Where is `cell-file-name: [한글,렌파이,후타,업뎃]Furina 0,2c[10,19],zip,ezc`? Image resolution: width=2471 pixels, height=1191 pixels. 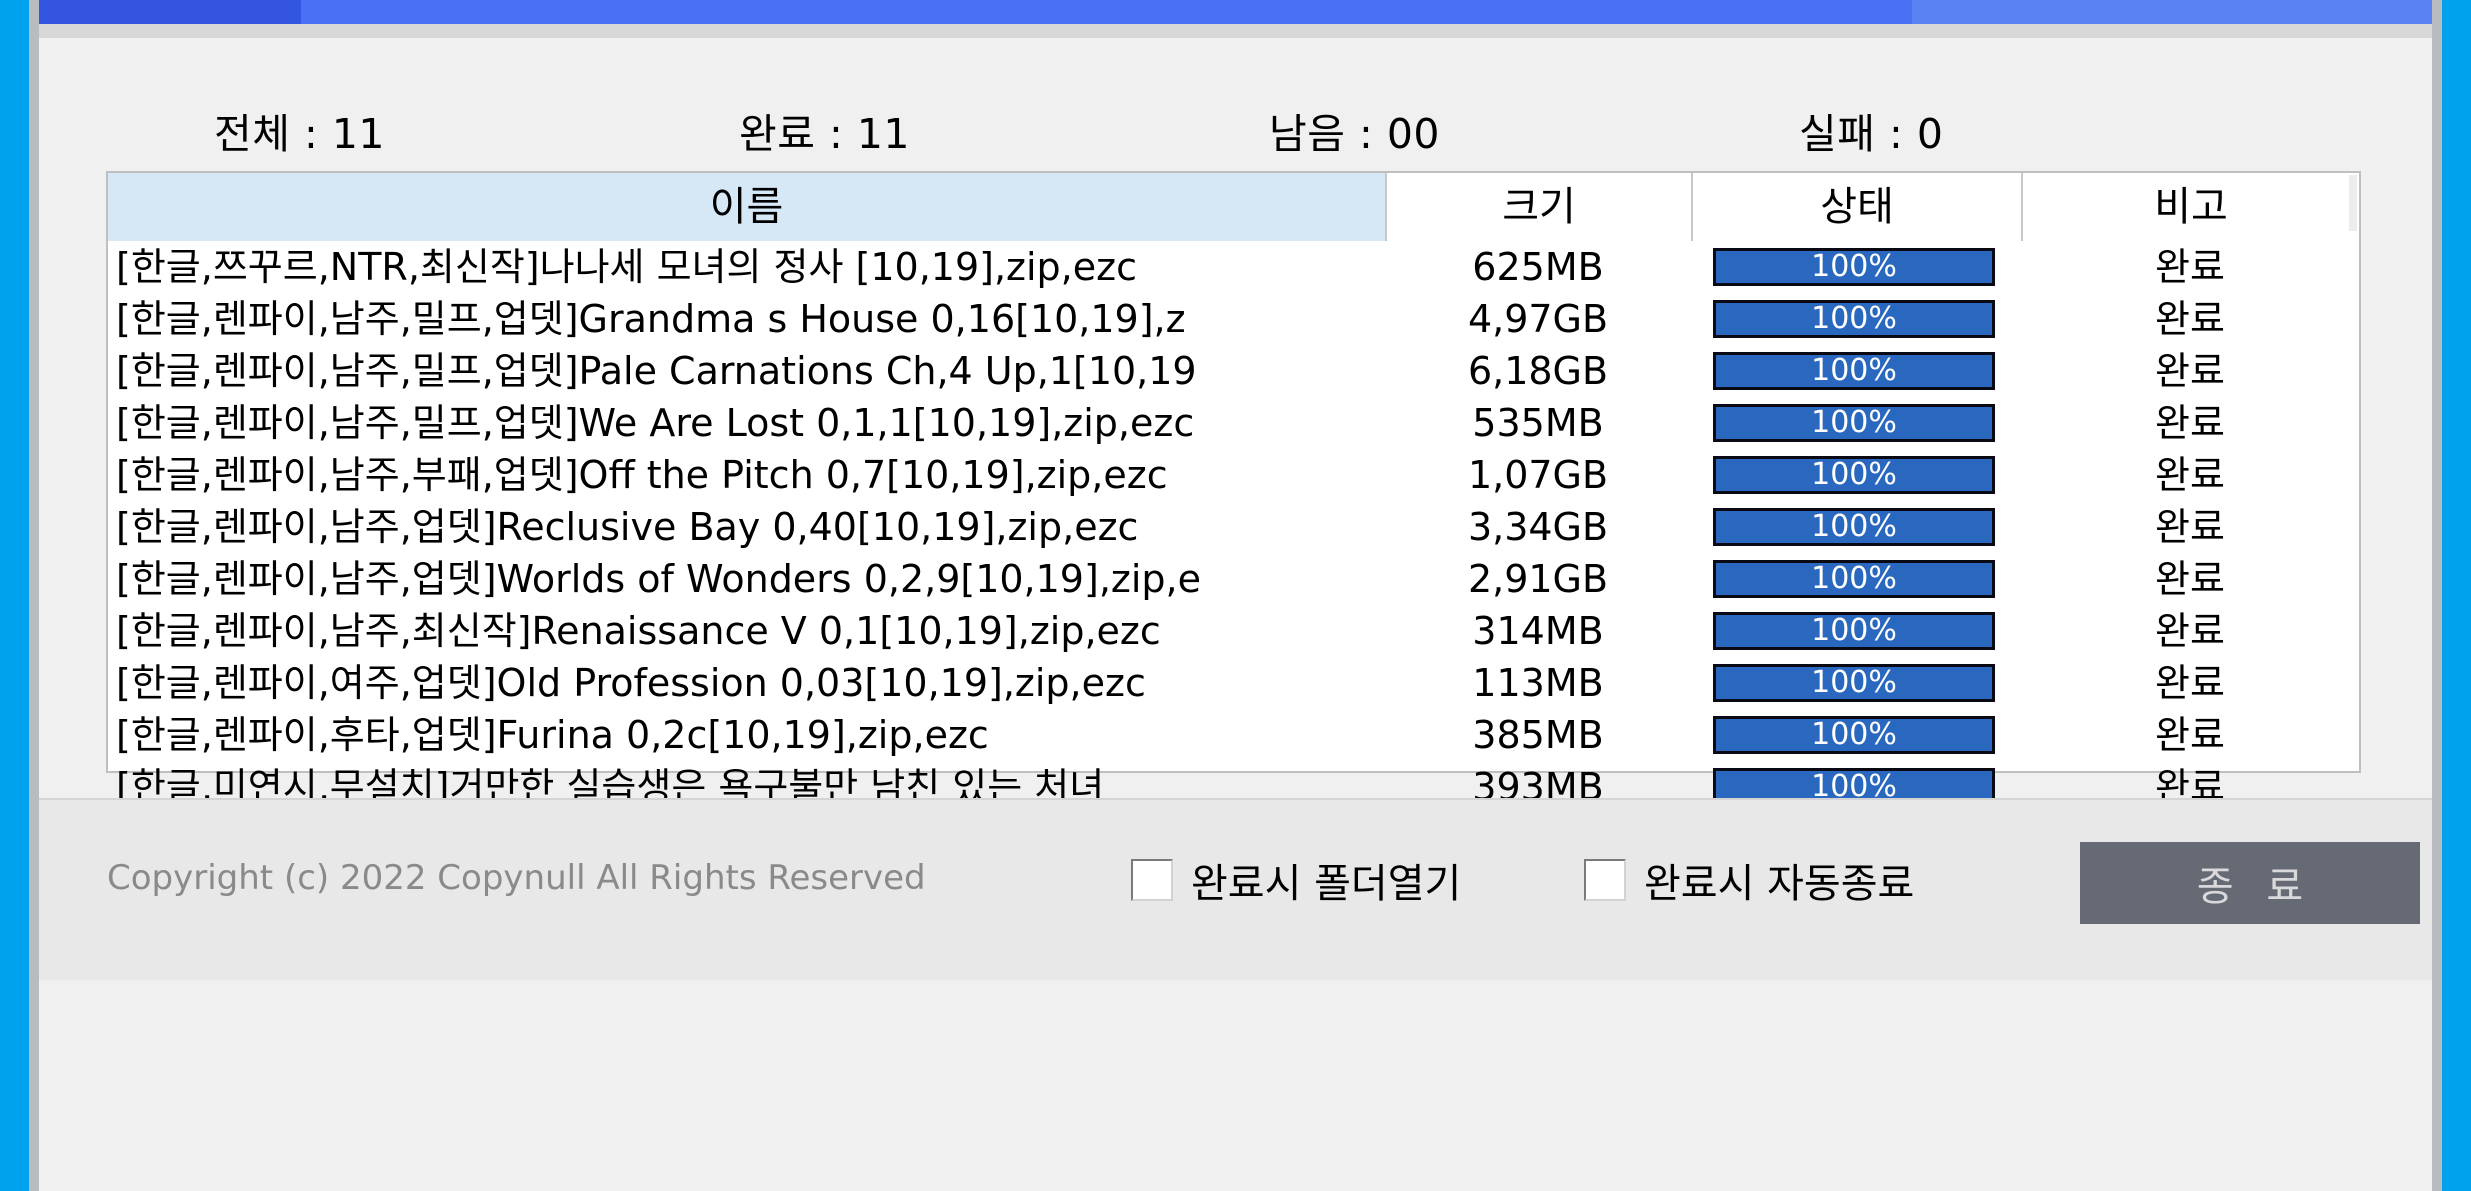 cell-file-name: [한글,렌파이,후타,업뎃]Furina 0,2c[10,19],zip,ezc is located at coordinates (552, 735).